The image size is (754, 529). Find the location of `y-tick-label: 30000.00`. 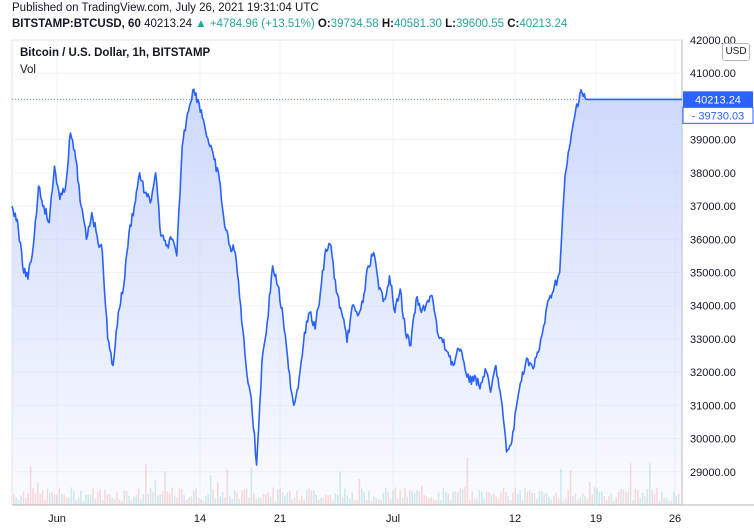

y-tick-label: 30000.00 is located at coordinates (713, 440).